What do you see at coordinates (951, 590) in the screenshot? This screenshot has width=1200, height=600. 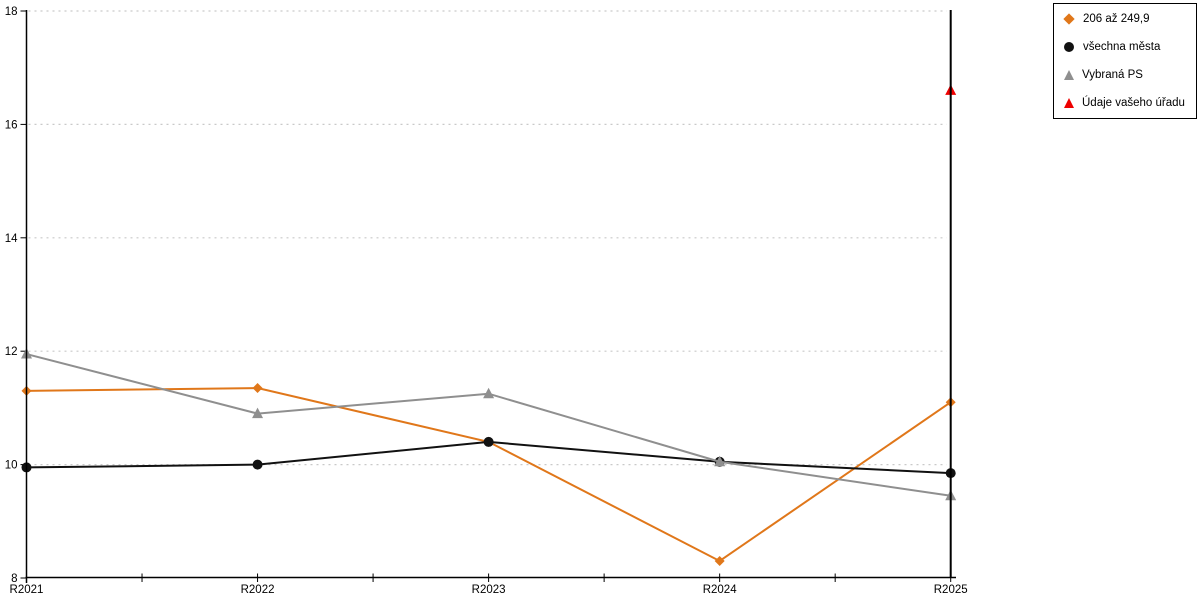 I see `x-tick-label: R2025` at bounding box center [951, 590].